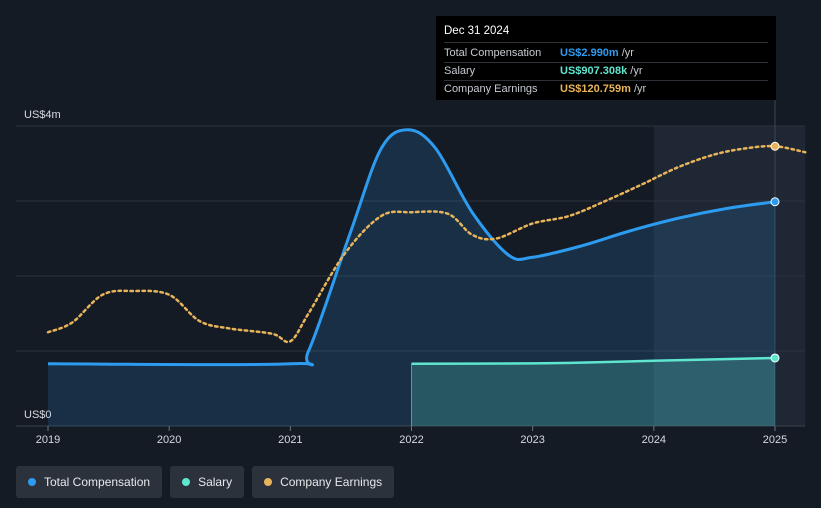 The height and width of the screenshot is (508, 821). Describe the element at coordinates (595, 89) in the screenshot. I see `tooltip-value: US$120.759m` at that location.